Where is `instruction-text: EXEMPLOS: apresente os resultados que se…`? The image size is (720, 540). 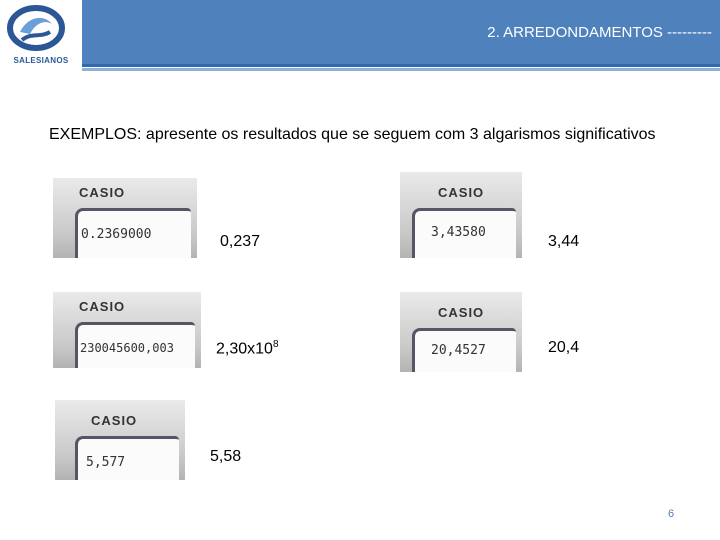
instruction-text: EXEMPLOS: apresente os resultados que se… is located at coordinates (352, 134).